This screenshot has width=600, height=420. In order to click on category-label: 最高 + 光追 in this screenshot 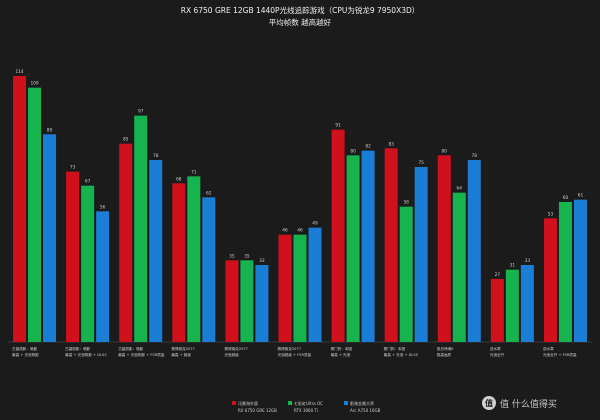, I will do `click(341, 354)`.